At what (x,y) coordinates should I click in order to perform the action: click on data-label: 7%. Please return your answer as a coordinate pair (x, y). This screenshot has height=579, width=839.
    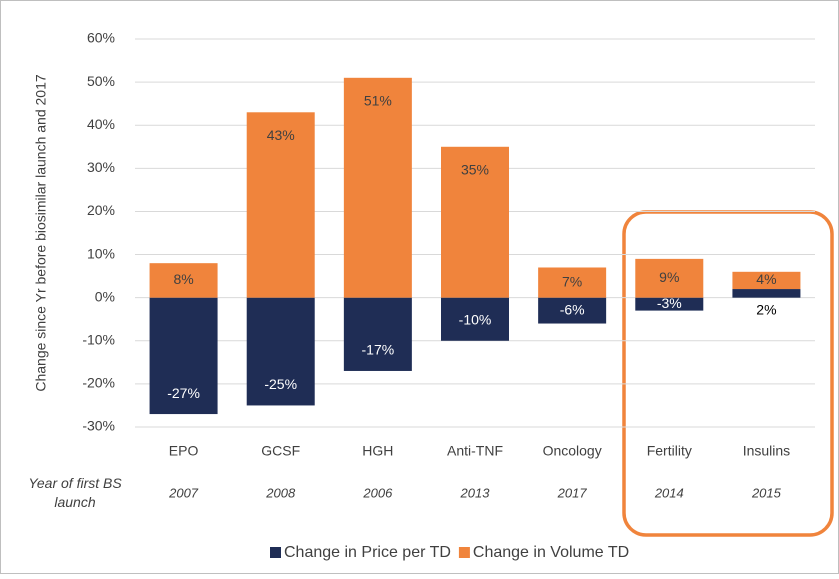
    Looking at the image, I should click on (572, 281).